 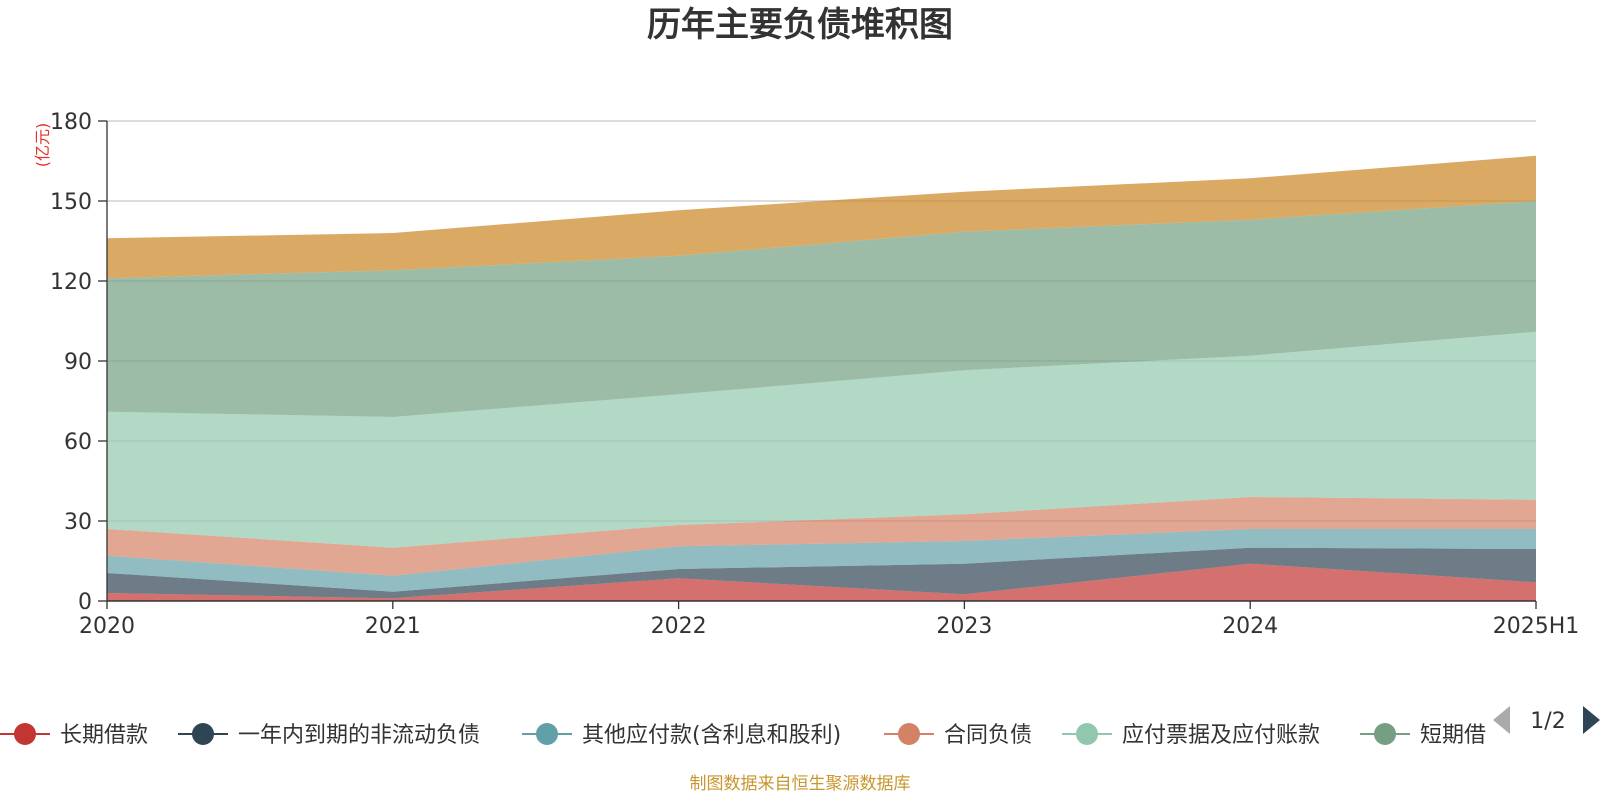 What do you see at coordinates (711, 735) in the screenshot?
I see `legend-label: 其他应付款(含利息和股利)` at bounding box center [711, 735].